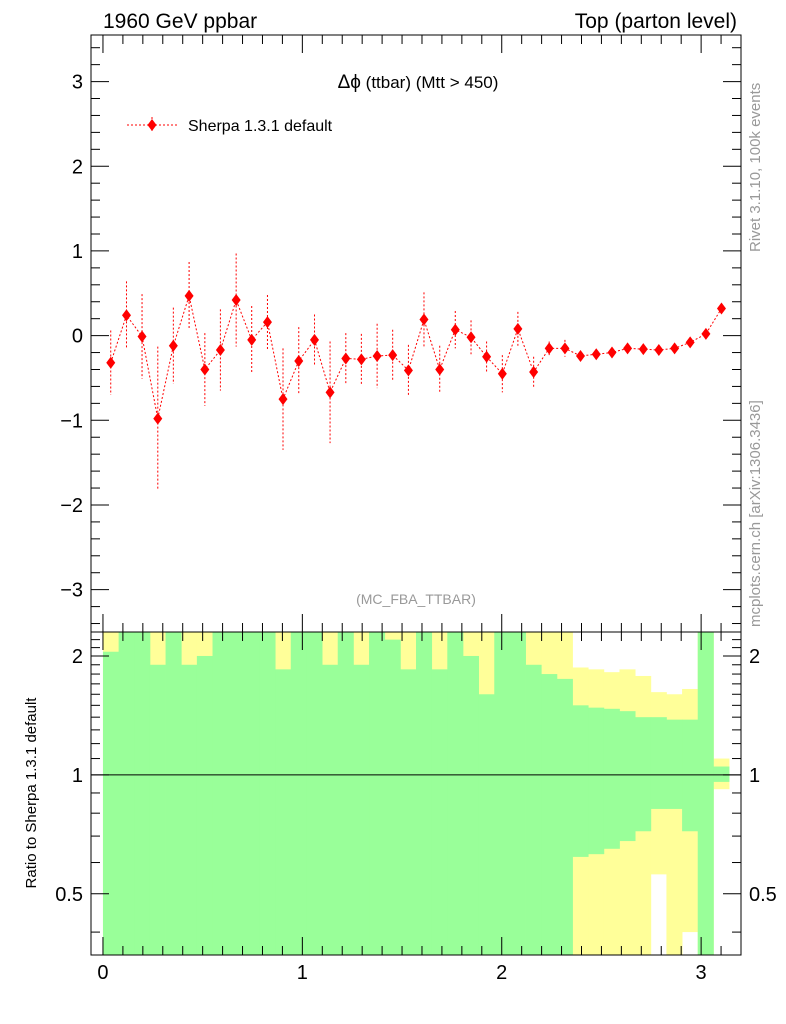 The width and height of the screenshot is (786, 1024). Describe the element at coordinates (429, 82) in the screenshot. I see `plot-title-rest: (ttbar) (Mtt > 450)` at that location.